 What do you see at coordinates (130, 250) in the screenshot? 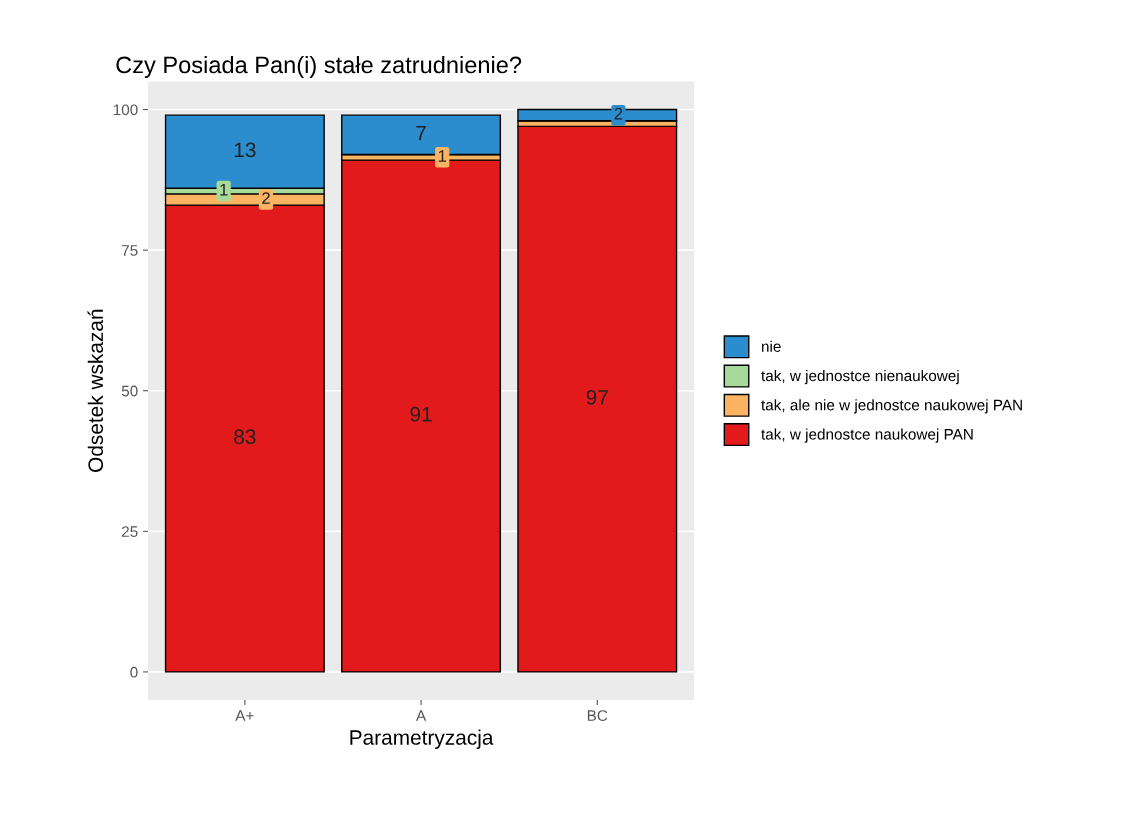
I see `y-tick-label: 75` at bounding box center [130, 250].